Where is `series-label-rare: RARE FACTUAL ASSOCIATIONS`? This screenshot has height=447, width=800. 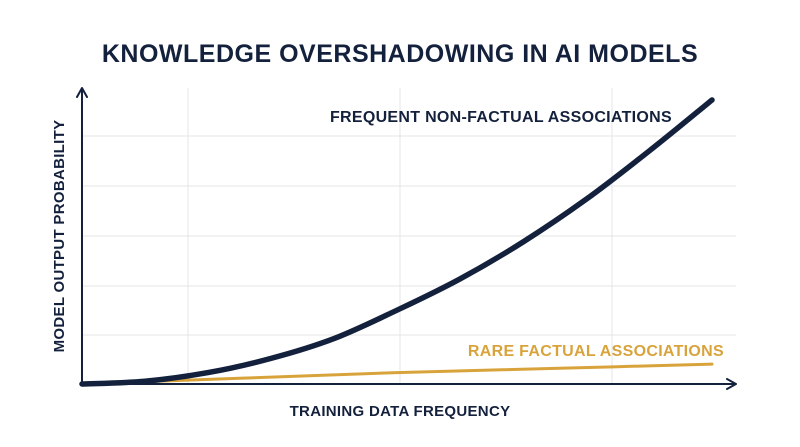 series-label-rare: RARE FACTUAL ASSOCIATIONS is located at coordinates (596, 351).